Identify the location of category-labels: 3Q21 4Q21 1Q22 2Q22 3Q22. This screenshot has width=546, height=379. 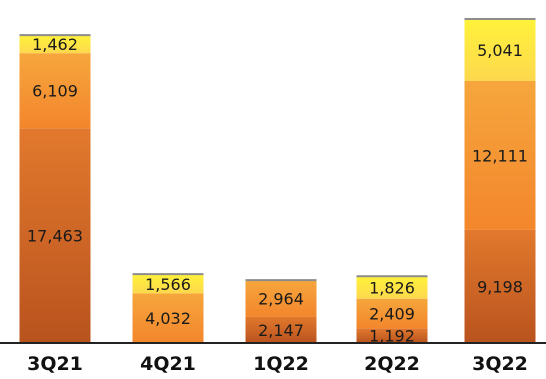
(277, 364).